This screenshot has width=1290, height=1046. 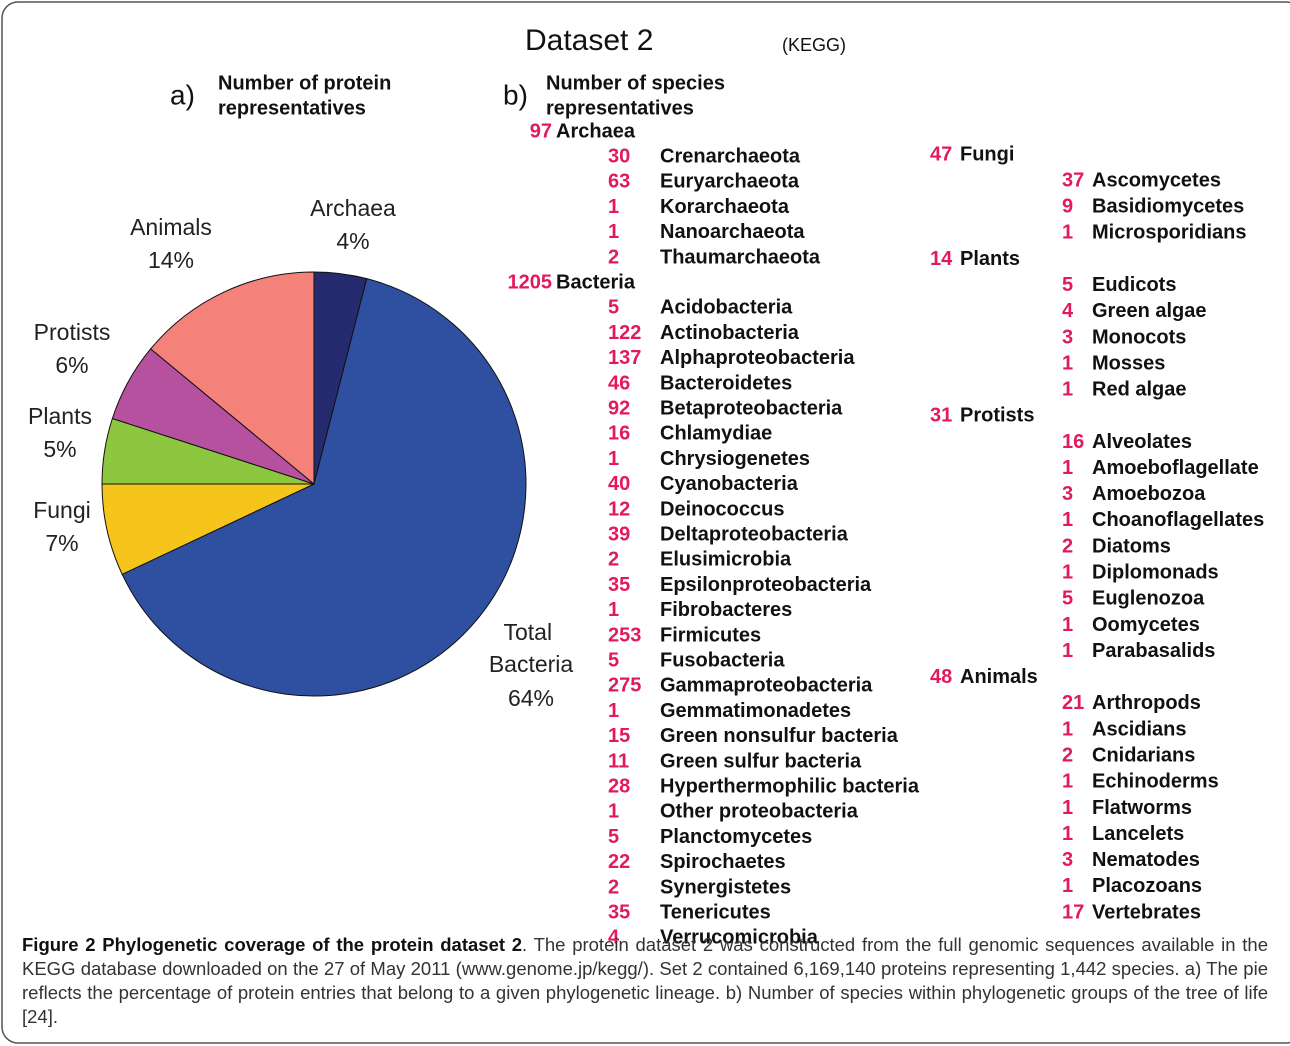 What do you see at coordinates (589, 40) in the screenshot?
I see `title: Dataset 2` at bounding box center [589, 40].